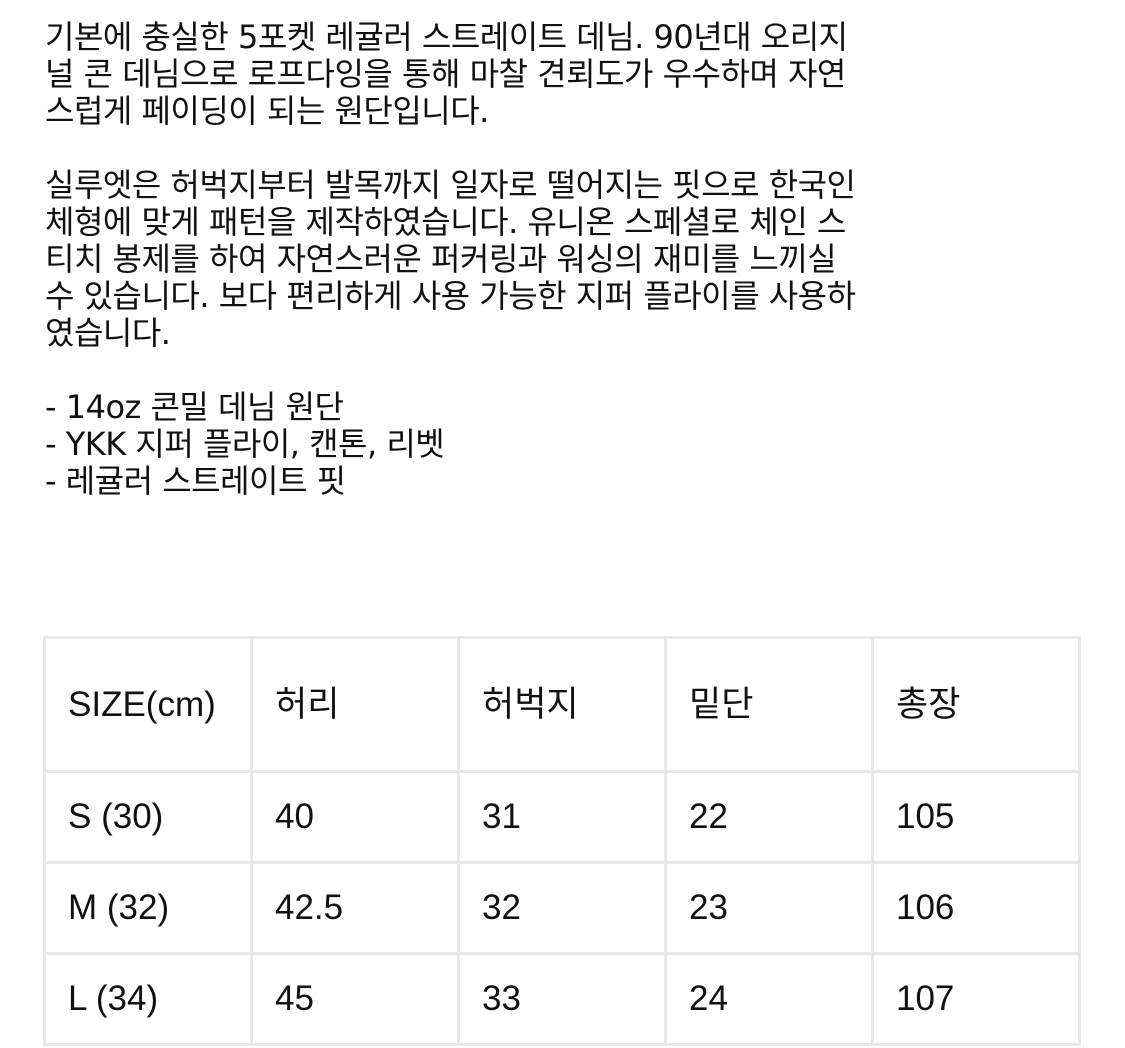 The image size is (1125, 1048). I want to click on cell: 107, so click(976, 999).